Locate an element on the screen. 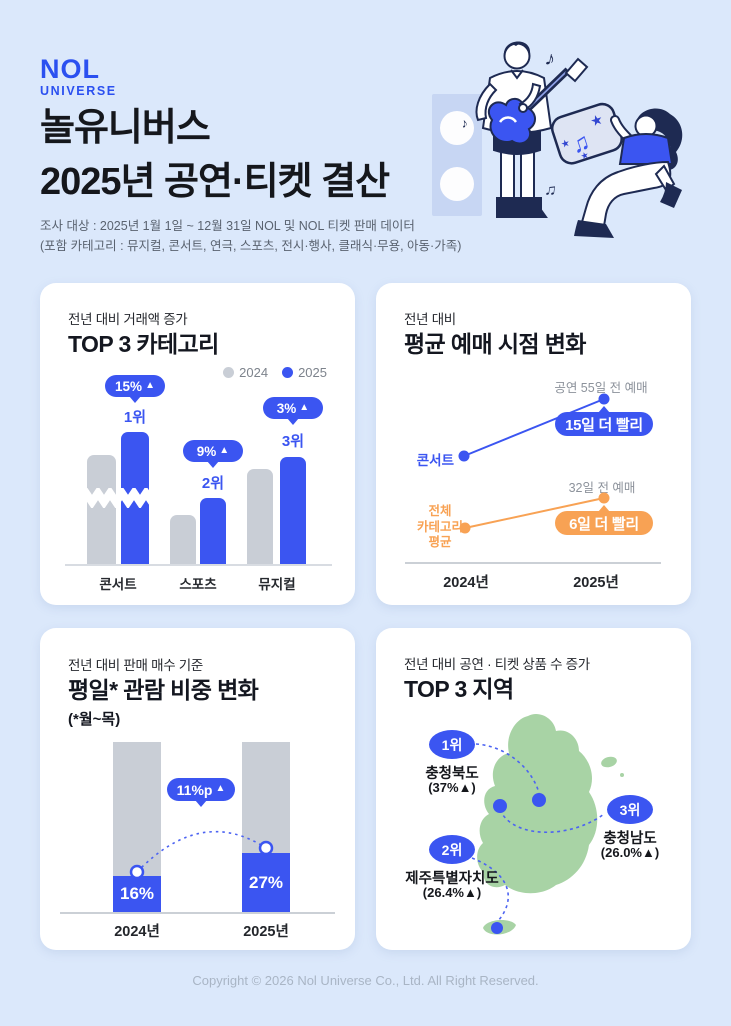  card-title: TOP 3 카테고리 is located at coordinates (143, 344).